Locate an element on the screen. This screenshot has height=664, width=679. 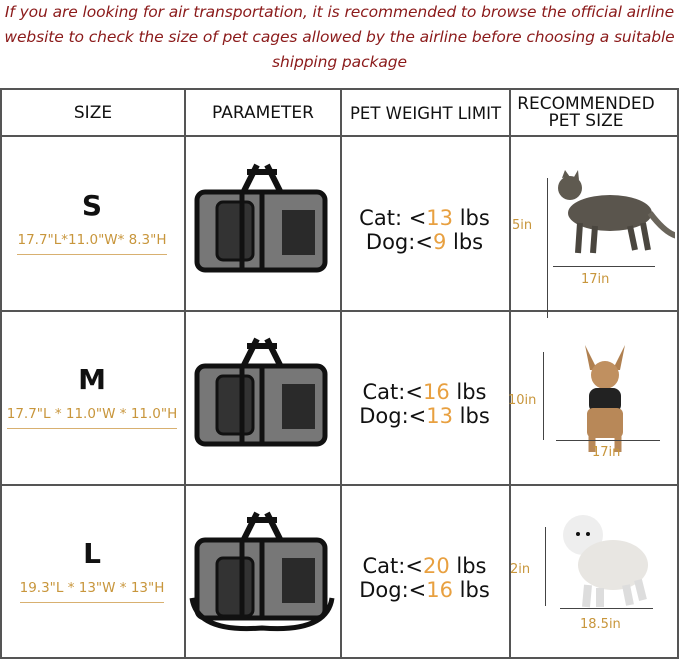
weight-cell: Cat:<20 lbs Dog:<16 lbs is located at coordinates (424, 578).